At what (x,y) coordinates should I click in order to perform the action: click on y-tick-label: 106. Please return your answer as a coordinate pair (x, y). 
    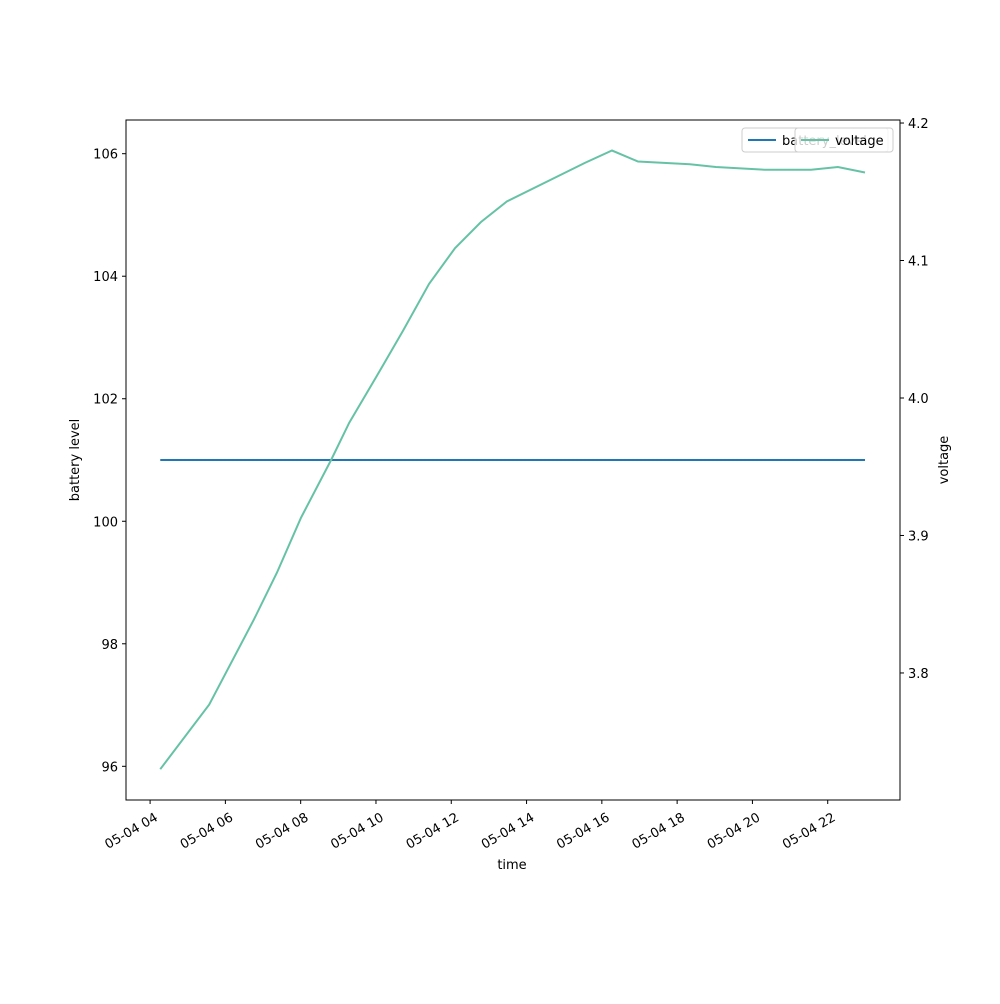
    Looking at the image, I should click on (105, 155).